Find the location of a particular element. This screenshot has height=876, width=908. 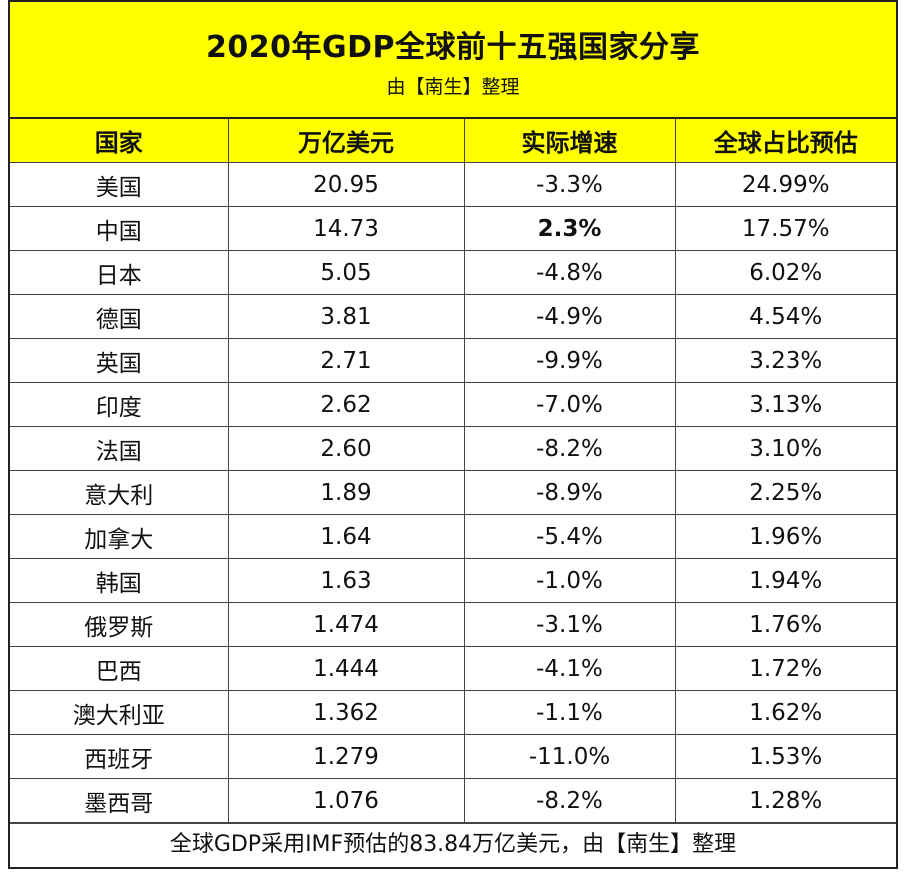

cell-gdp: 1.362 is located at coordinates (346, 712).